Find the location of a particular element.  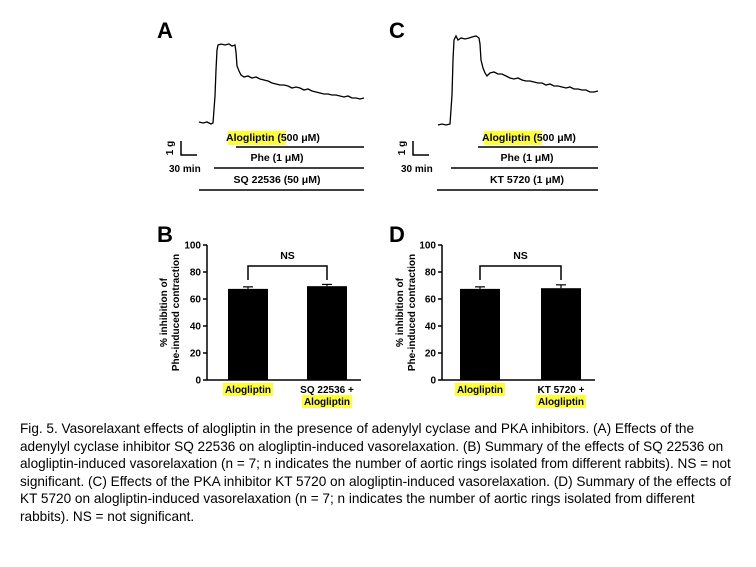

panel-a-drug-name: Alogliptin is located at coordinates (250, 138).